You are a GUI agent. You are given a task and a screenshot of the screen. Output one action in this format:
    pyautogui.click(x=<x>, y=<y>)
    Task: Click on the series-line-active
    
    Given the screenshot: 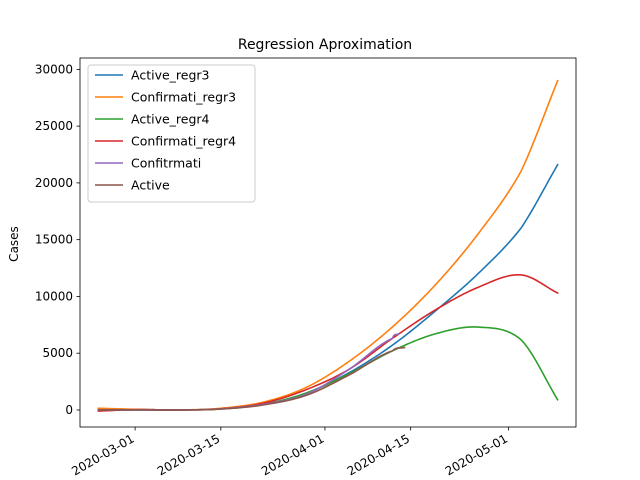 What is the action you would take?
    pyautogui.click(x=251, y=378)
    